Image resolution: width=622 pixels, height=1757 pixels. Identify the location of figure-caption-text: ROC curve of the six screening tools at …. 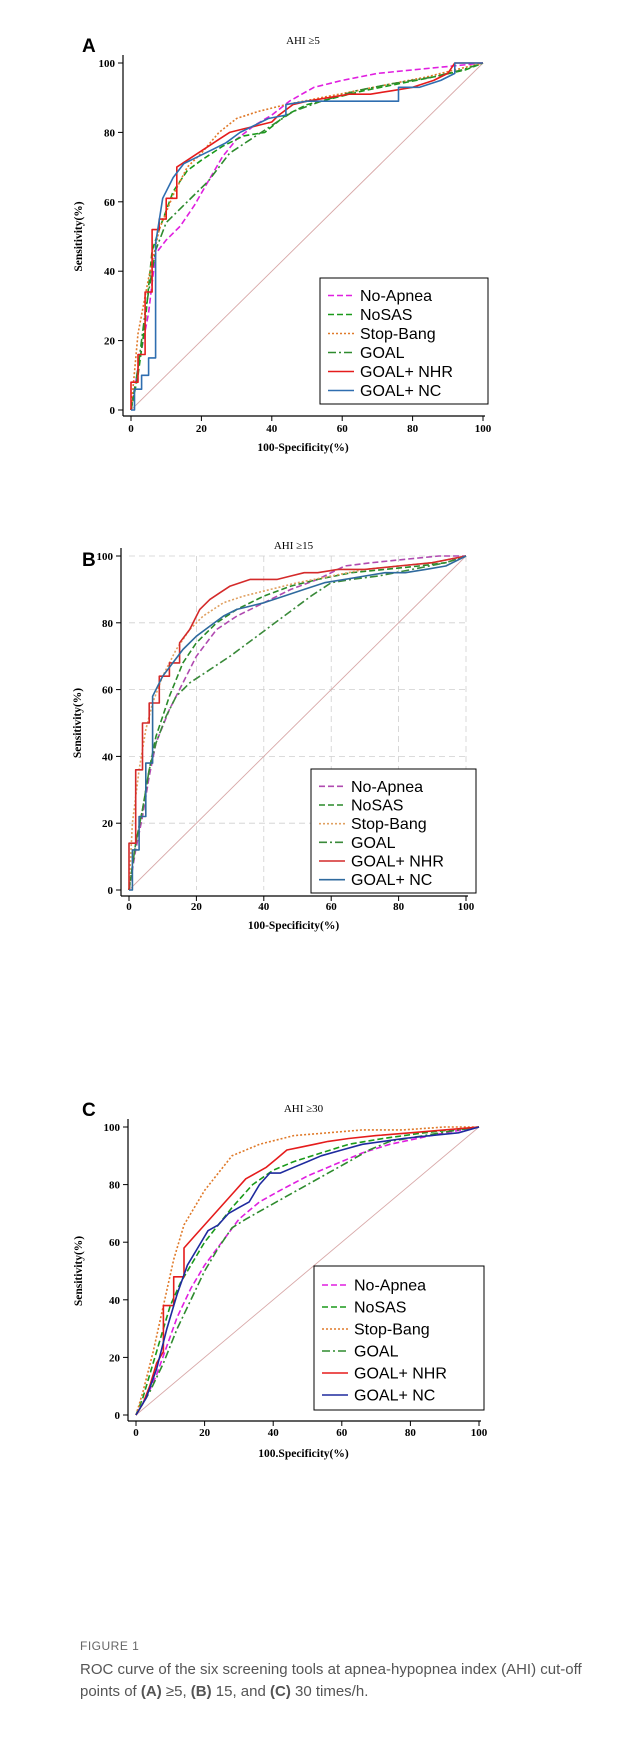
(345, 1681).